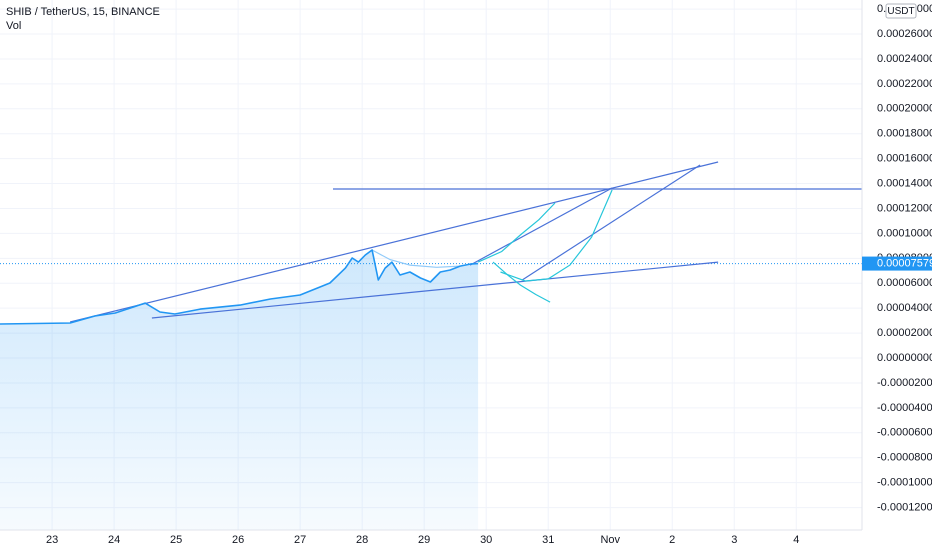 The width and height of the screenshot is (932, 550). What do you see at coordinates (904, 308) in the screenshot?
I see `y-tick-label: 0.00004000` at bounding box center [904, 308].